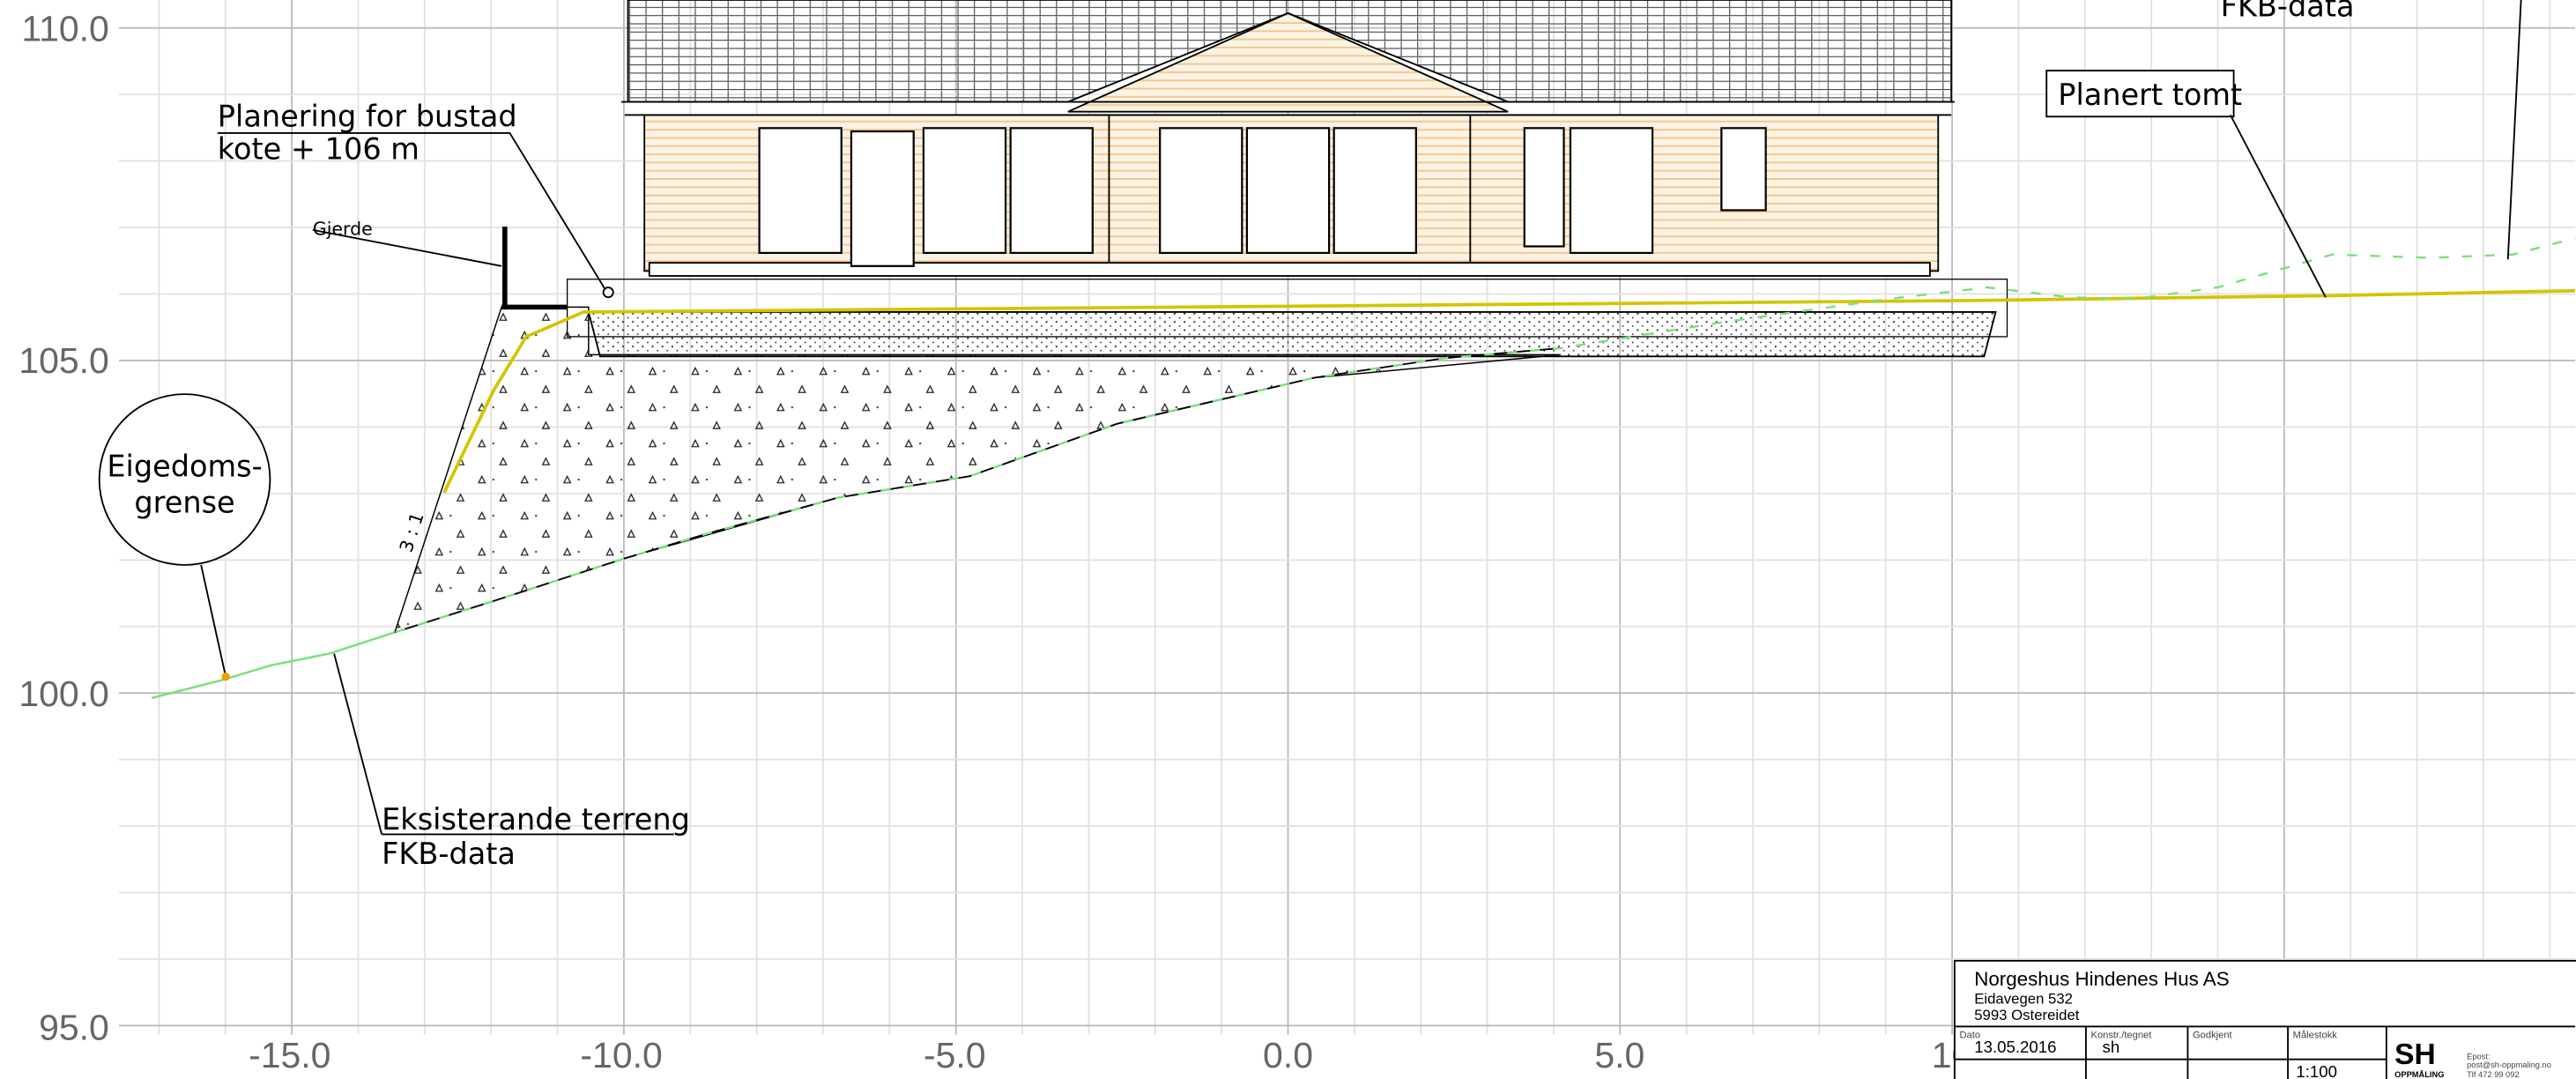 This screenshot has height=1079, width=2576. I want to click on company: Norgeshus Hindenes Hus AS, so click(2101, 979).